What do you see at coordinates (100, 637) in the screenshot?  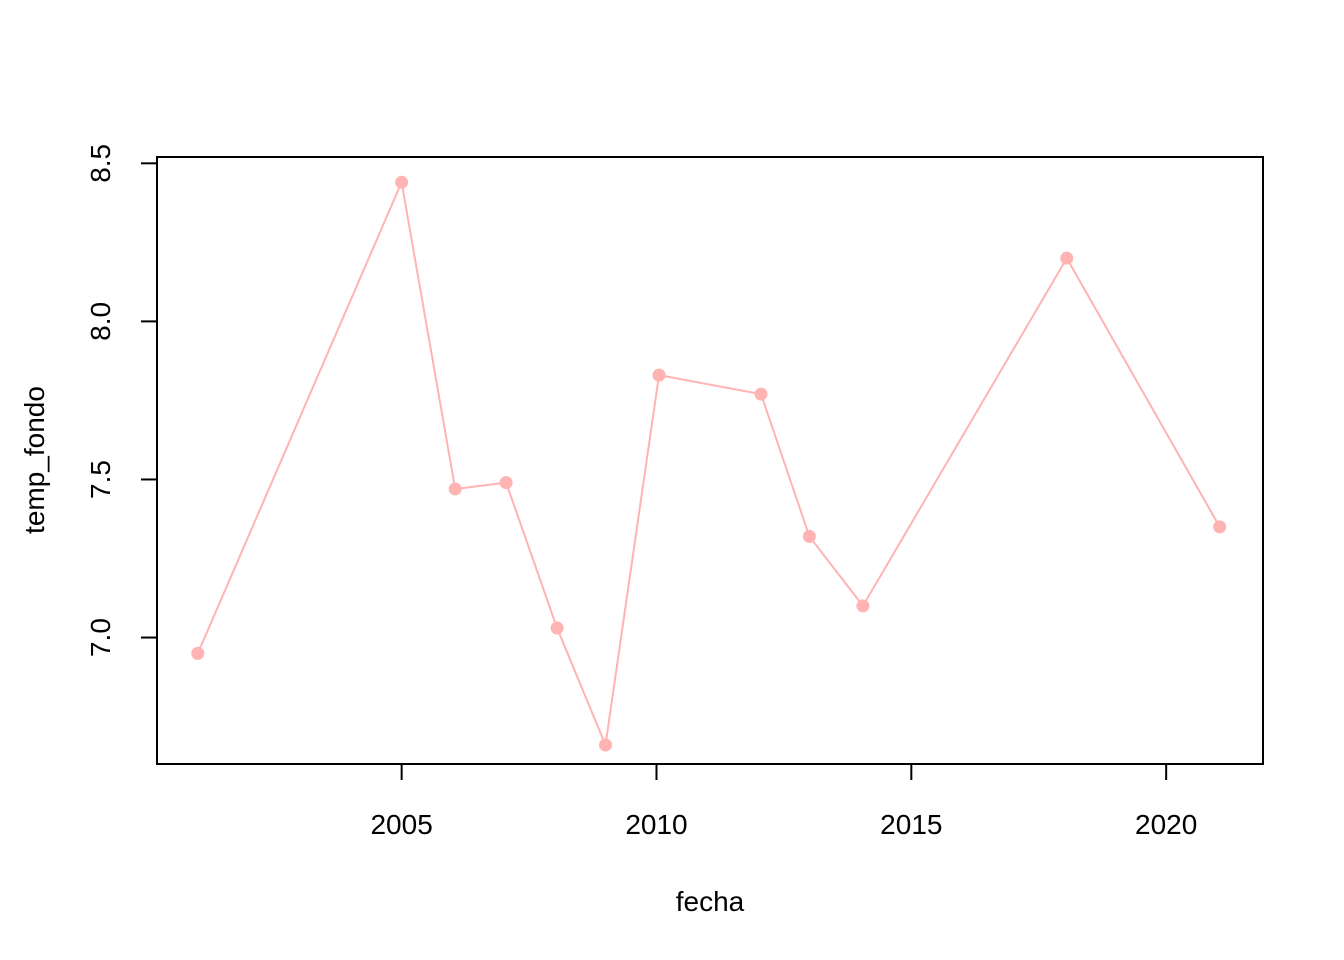 I see `y-tick-label: 7.0` at bounding box center [100, 637].